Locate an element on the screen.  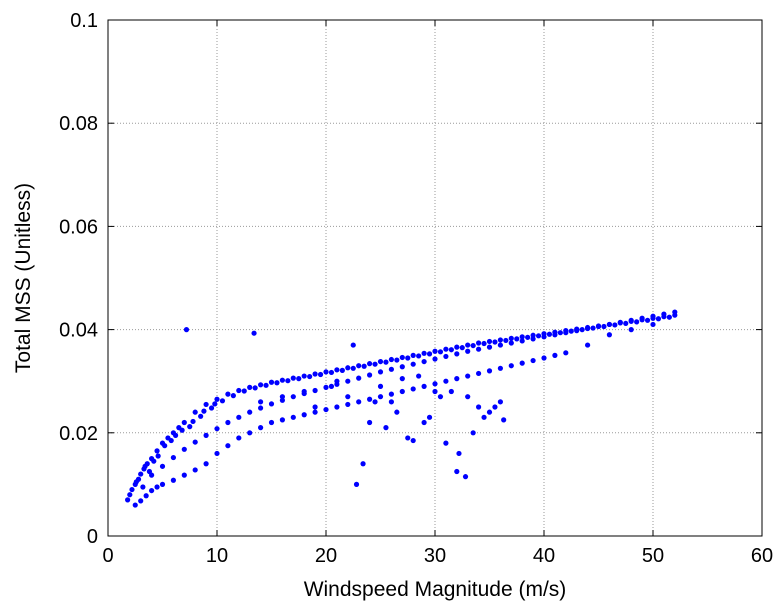
y-tick-label: 0 is located at coordinates (92, 537).